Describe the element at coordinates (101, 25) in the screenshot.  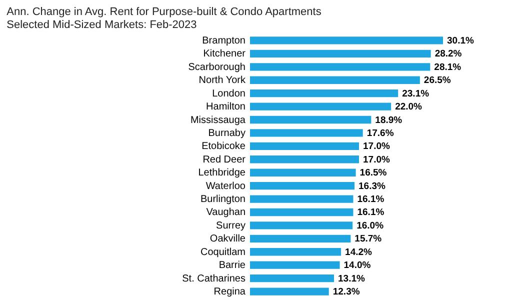
I see `text: Selected Mid-Sized Markets: Feb-2023` at that location.